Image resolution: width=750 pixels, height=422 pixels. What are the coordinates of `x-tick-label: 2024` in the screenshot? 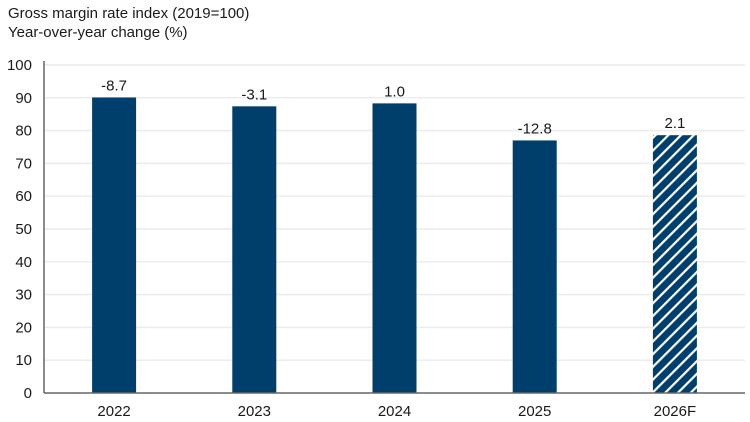 It's located at (394, 411).